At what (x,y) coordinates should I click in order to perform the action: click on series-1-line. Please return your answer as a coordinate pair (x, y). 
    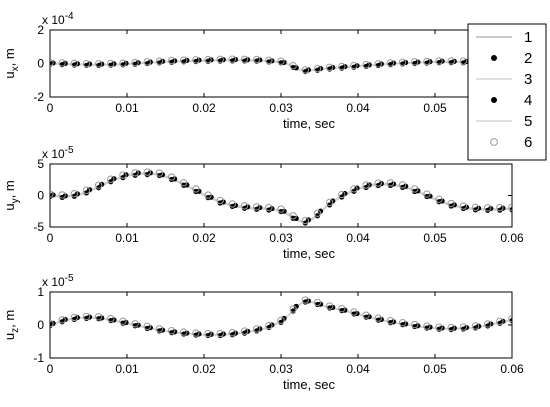
    Looking at the image, I should click on (281, 198).